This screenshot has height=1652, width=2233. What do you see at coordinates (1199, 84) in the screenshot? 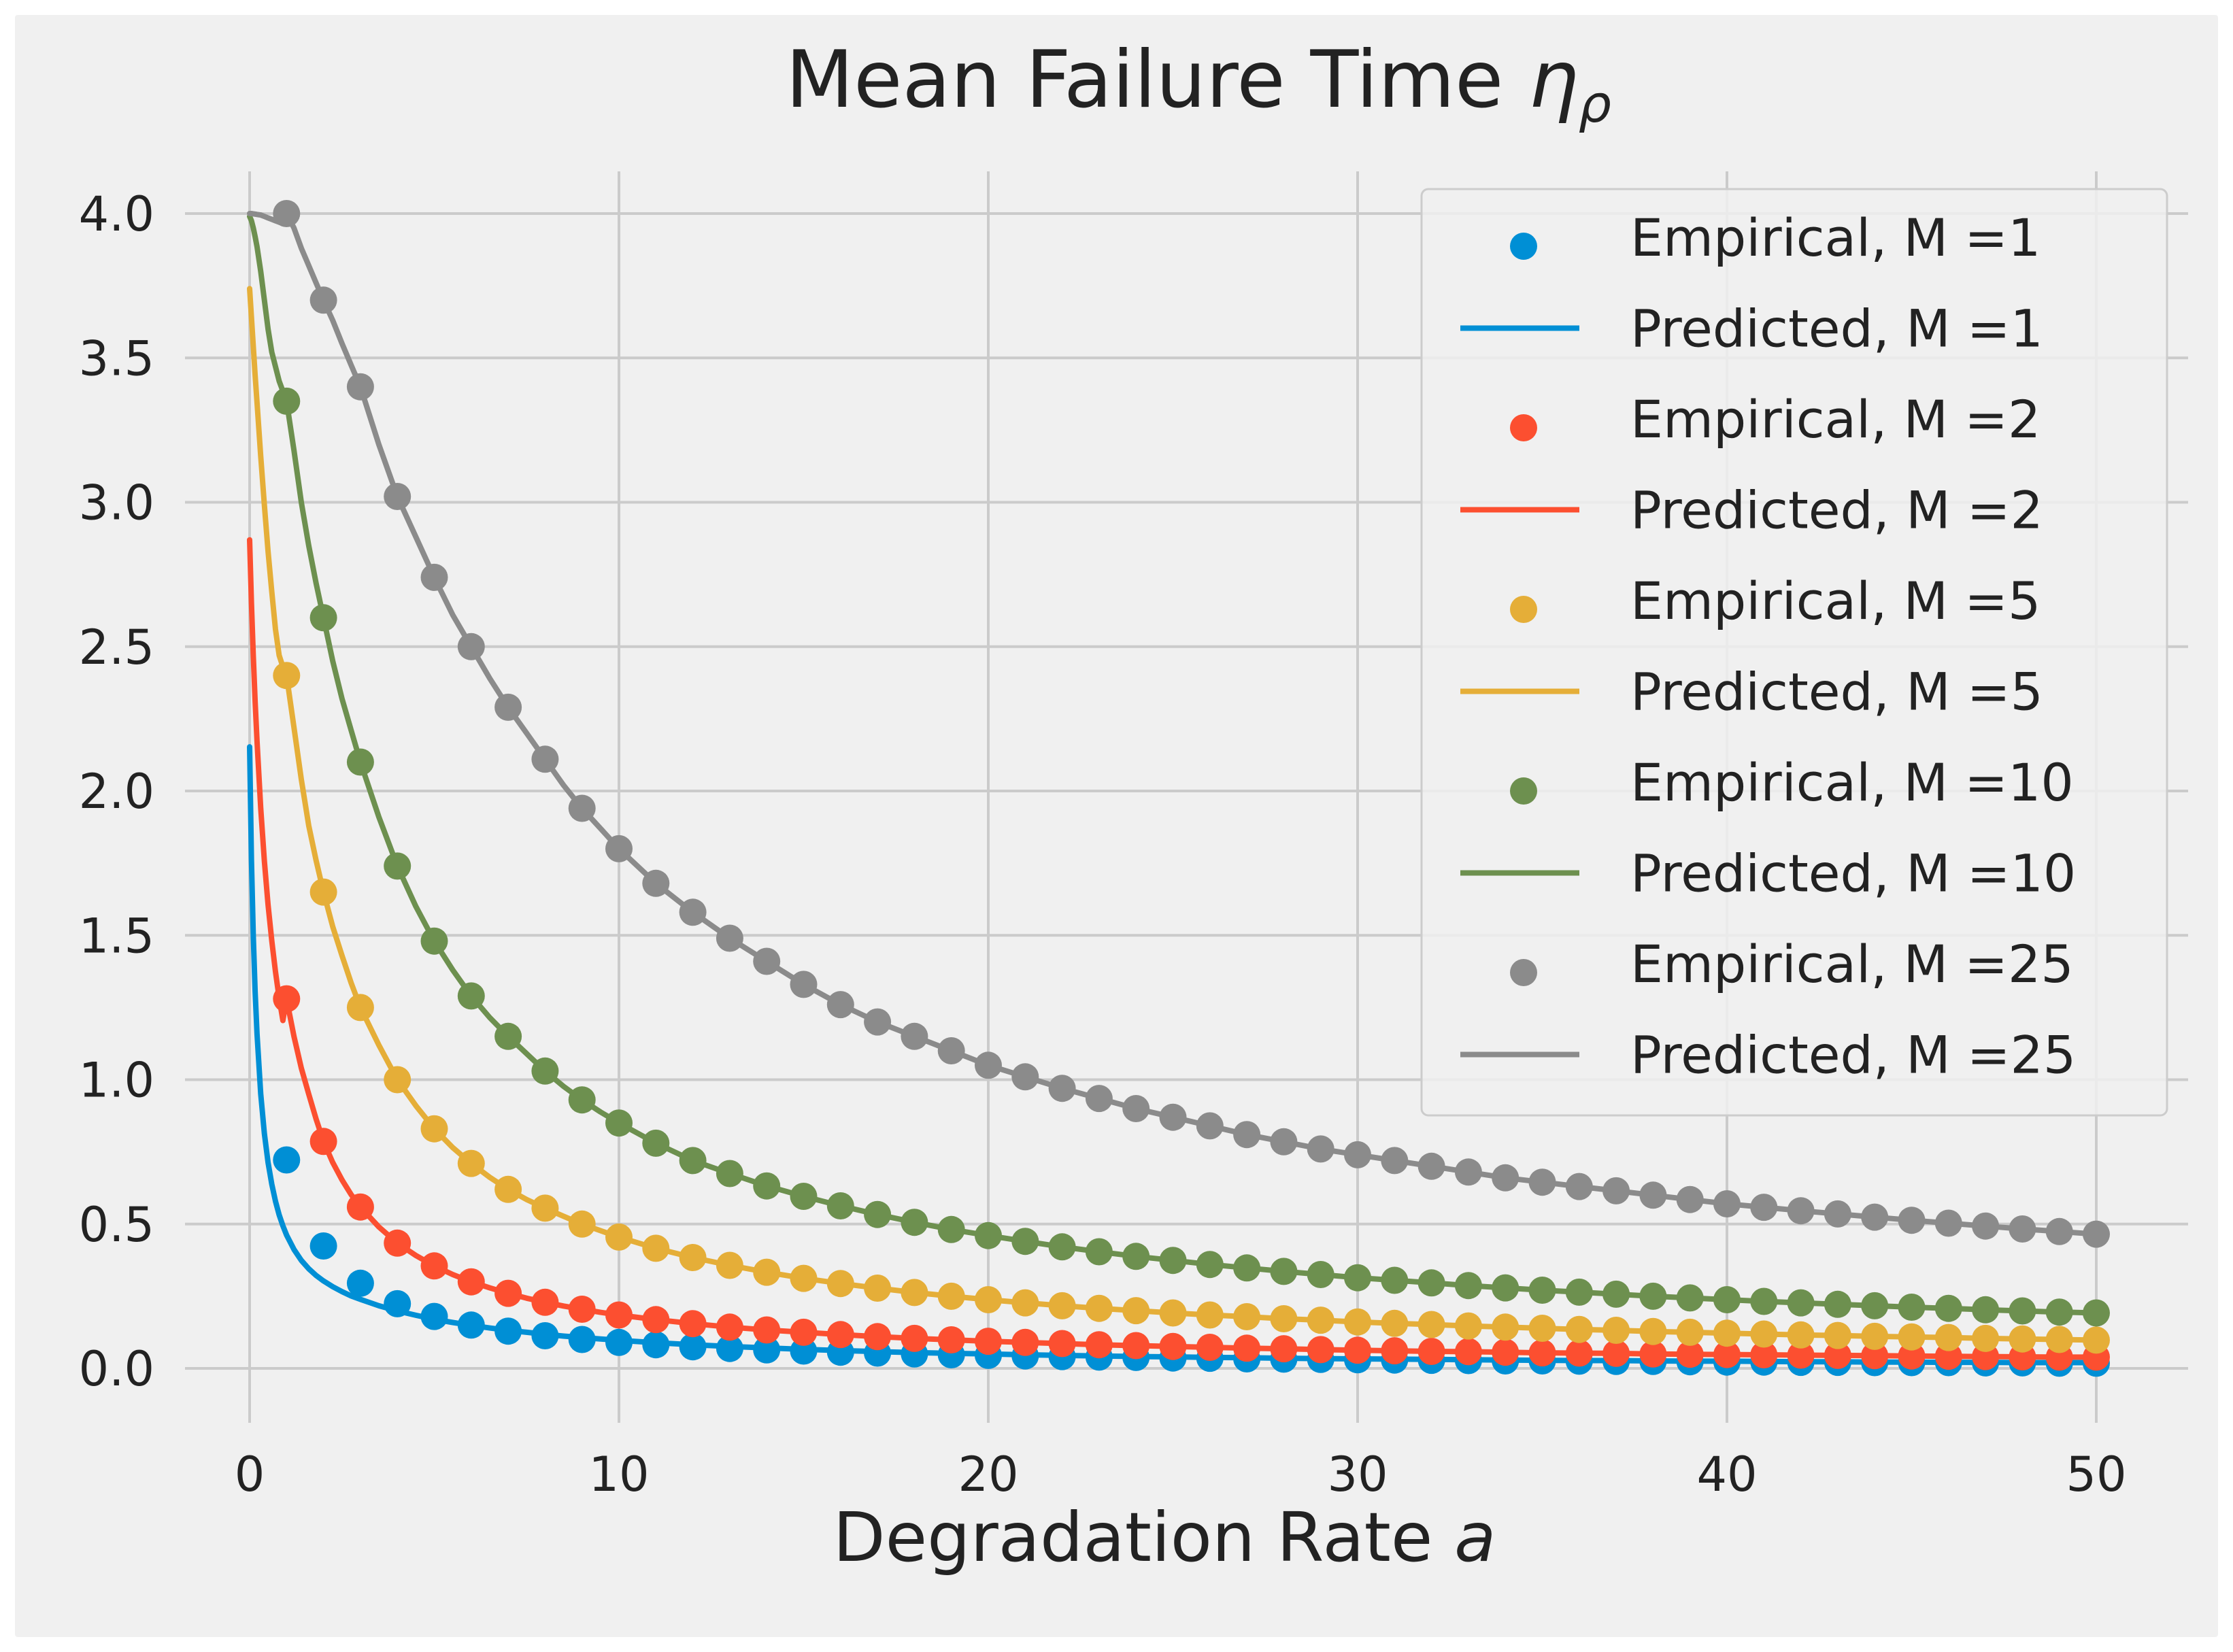
I see `chart-title: Mean Failure Time ηρ` at bounding box center [1199, 84].